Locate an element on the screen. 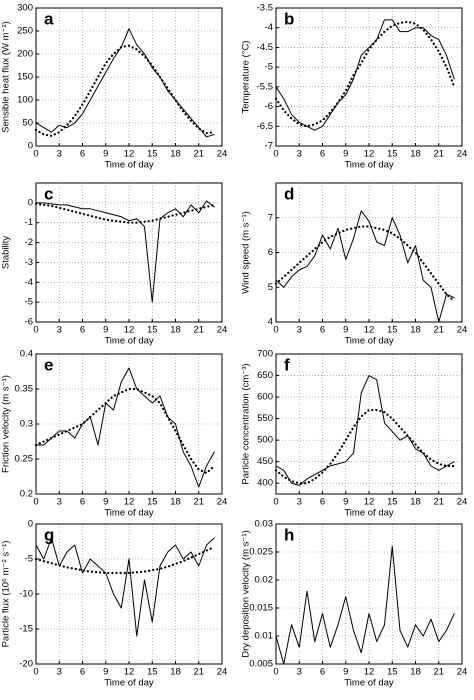 Image resolution: width=474 pixels, height=700 pixels. y-tick-label: -20 is located at coordinates (26, 664).